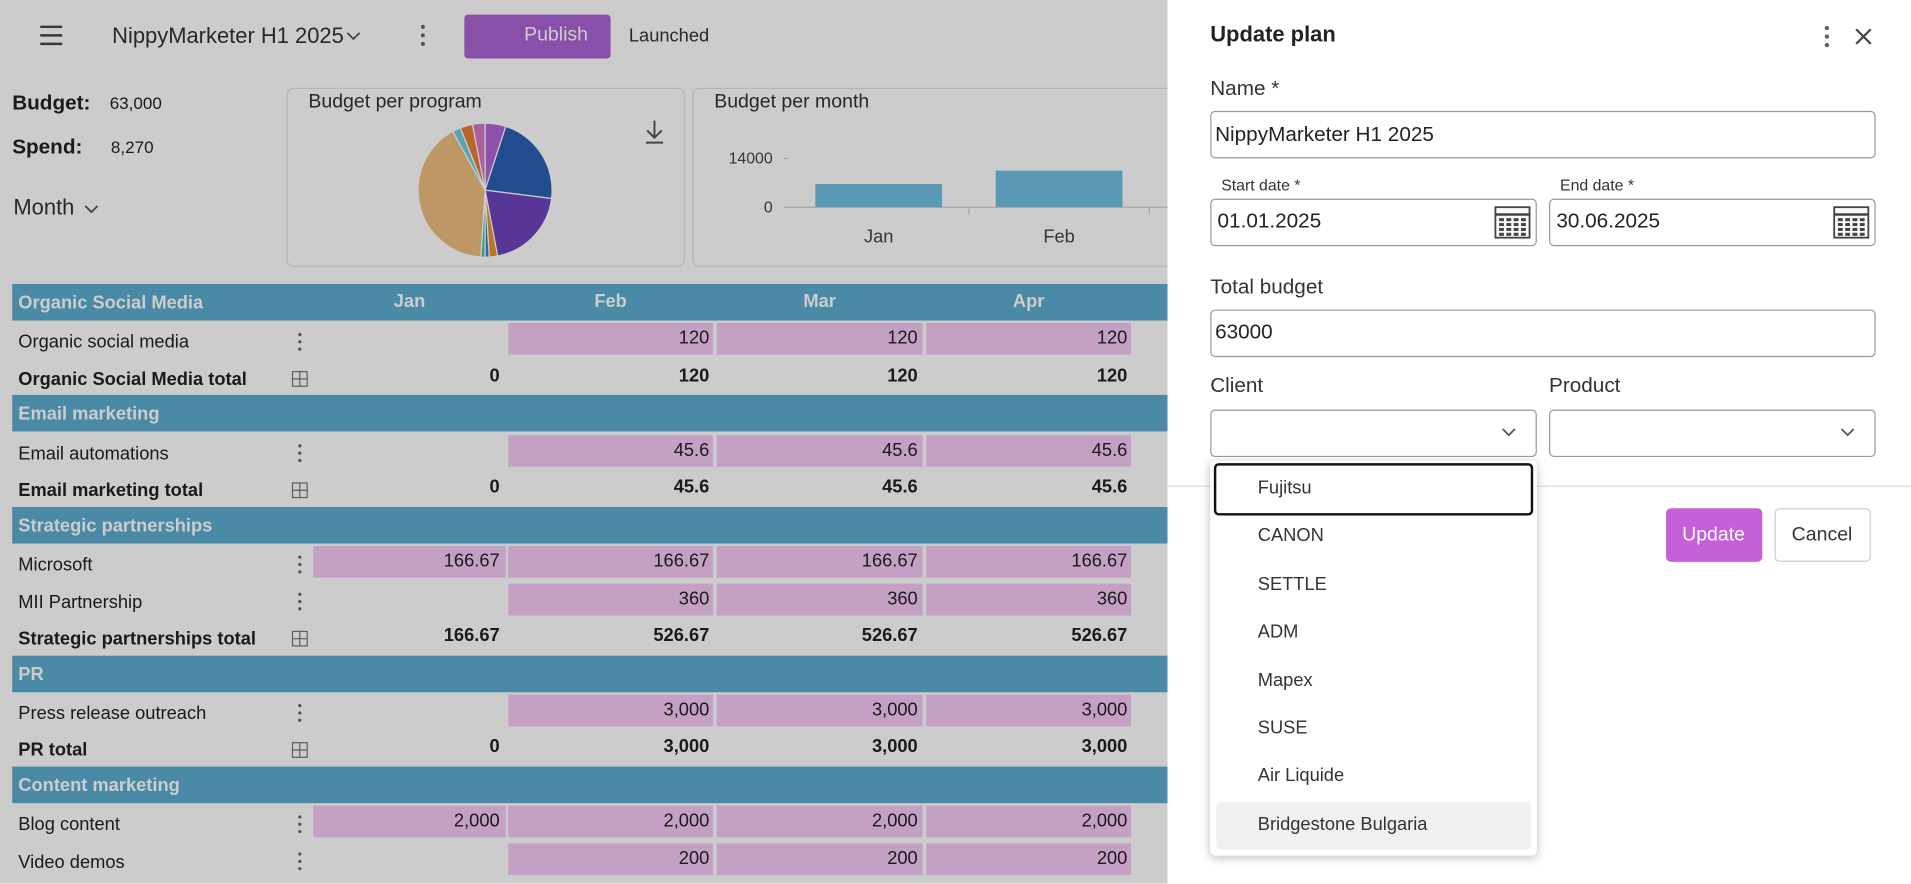 The width and height of the screenshot is (1911, 884). Describe the element at coordinates (111, 491) in the screenshot. I see `total-label: Email marketing total` at that location.